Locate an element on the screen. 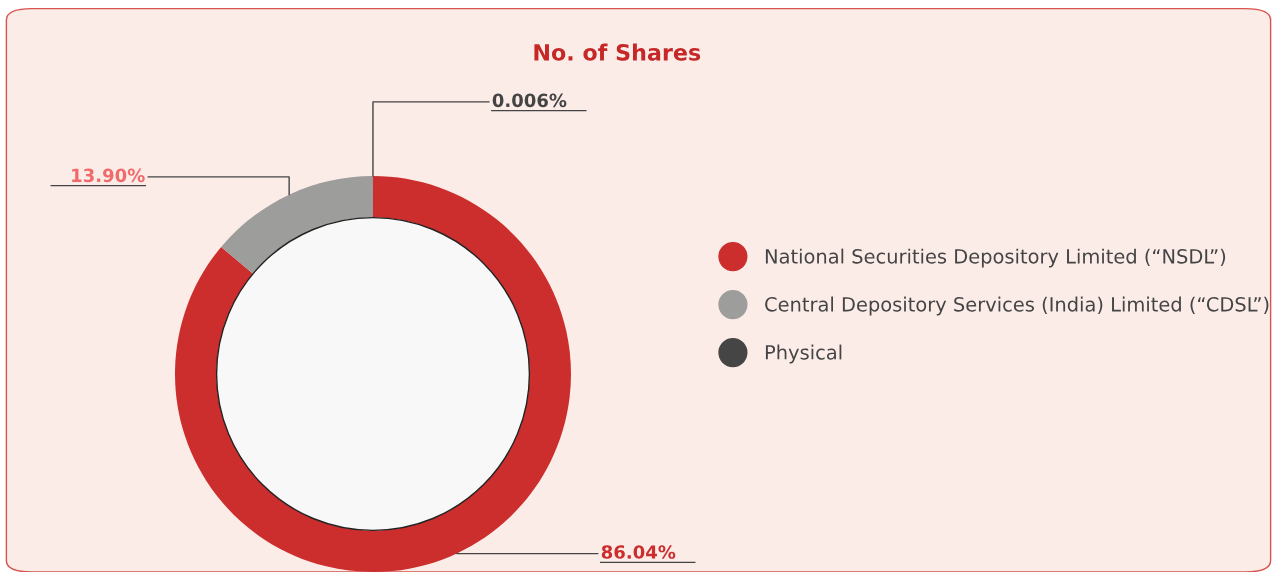  data-label: 86.04% is located at coordinates (638, 552).